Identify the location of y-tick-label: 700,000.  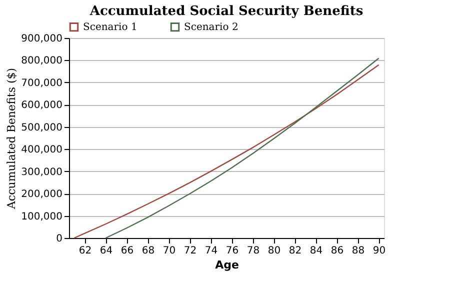
(41, 83).